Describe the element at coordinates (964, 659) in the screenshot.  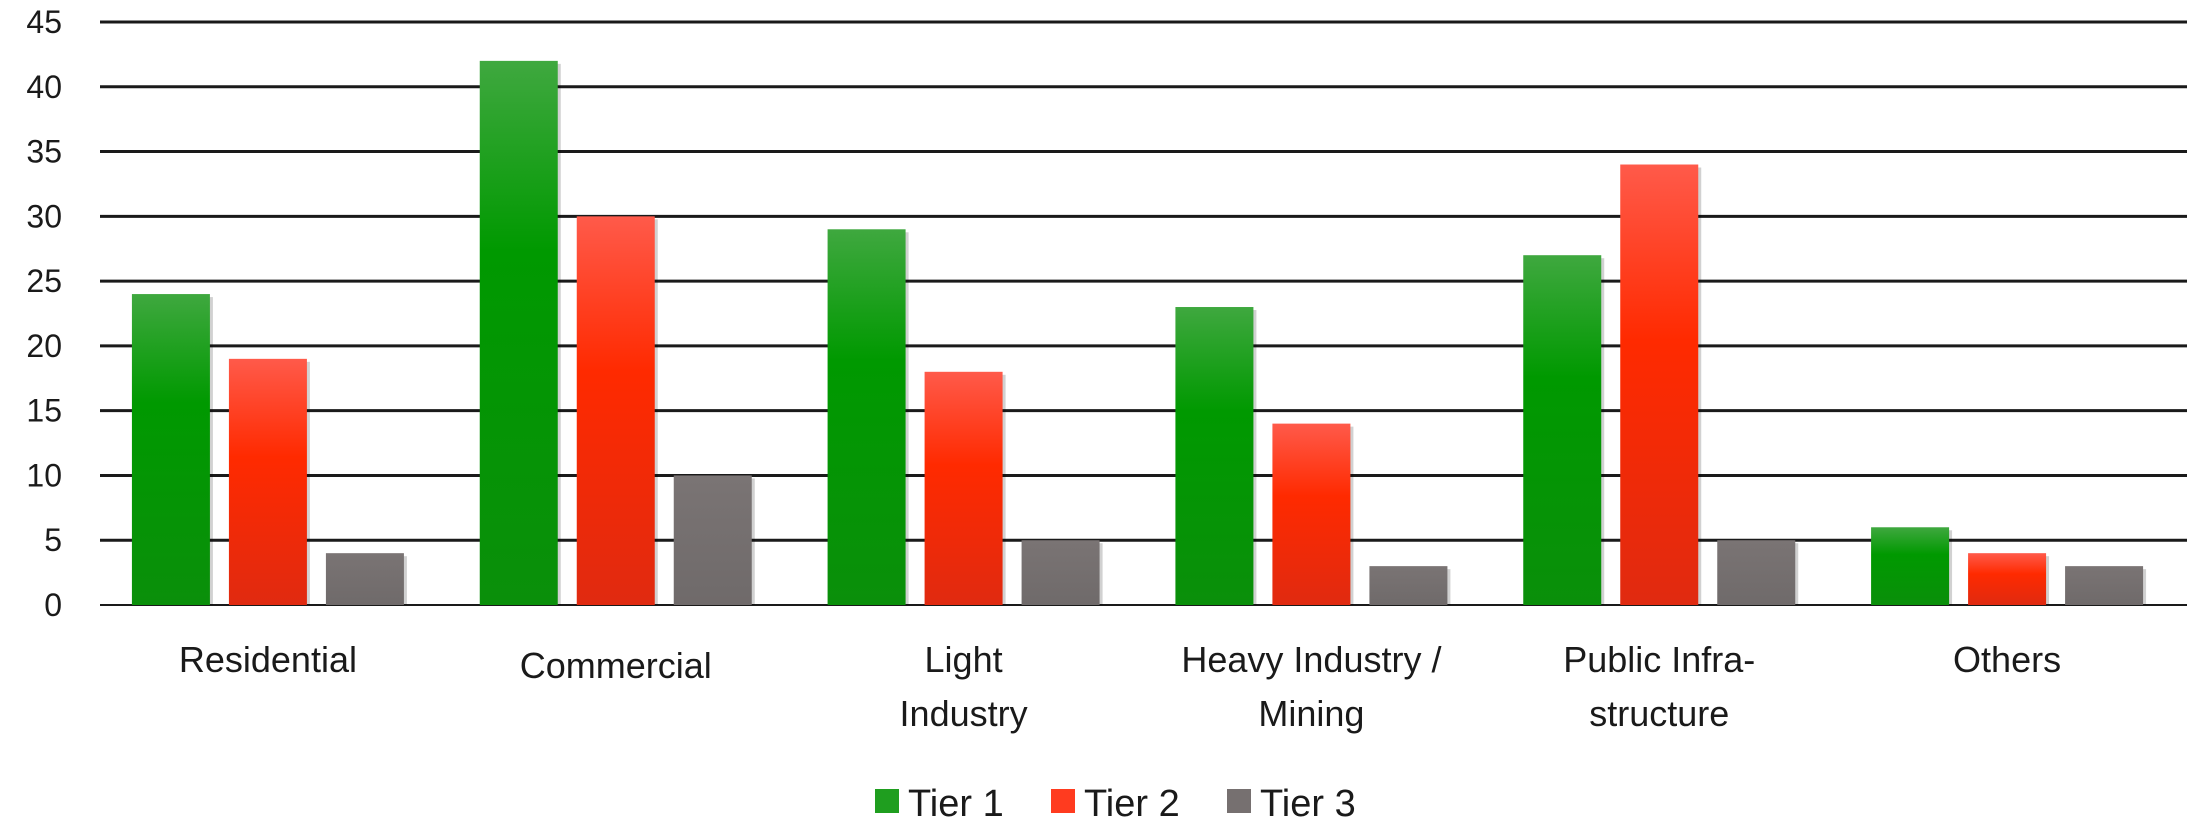
I see `x-category-label-line: Light` at that location.